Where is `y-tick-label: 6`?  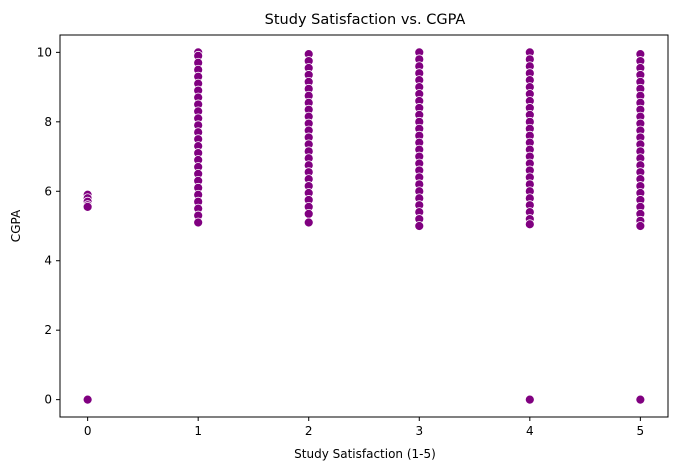
y-tick-label: 6 is located at coordinates (48, 191).